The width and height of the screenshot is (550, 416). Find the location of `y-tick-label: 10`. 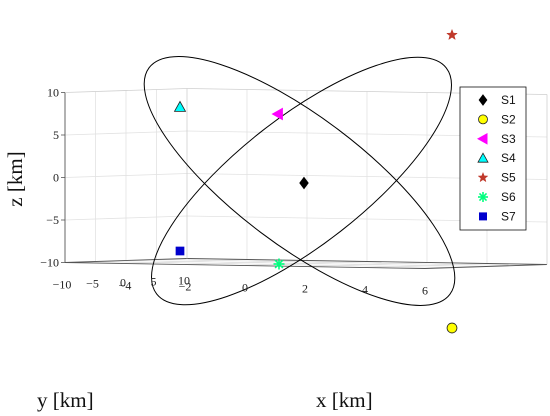

y-tick-label: 10 is located at coordinates (184, 281).